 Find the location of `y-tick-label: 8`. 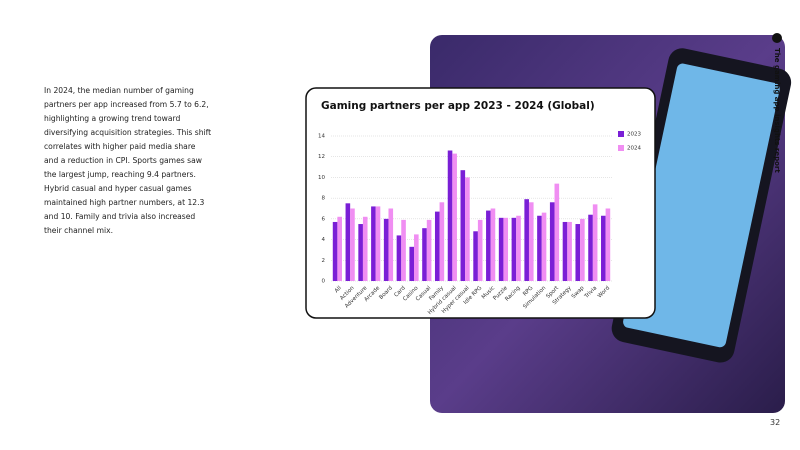

y-tick-label: 8 is located at coordinates (324, 199).